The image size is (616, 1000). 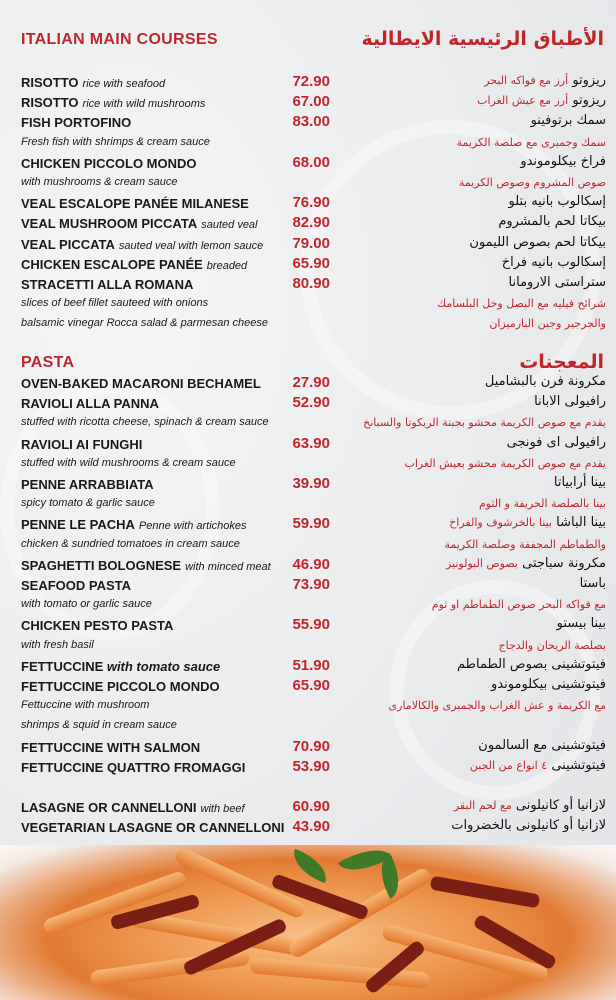 What do you see at coordinates (545, 381) in the screenshot?
I see `item-arabic: مكرونة فرن بالبشاميل` at bounding box center [545, 381].